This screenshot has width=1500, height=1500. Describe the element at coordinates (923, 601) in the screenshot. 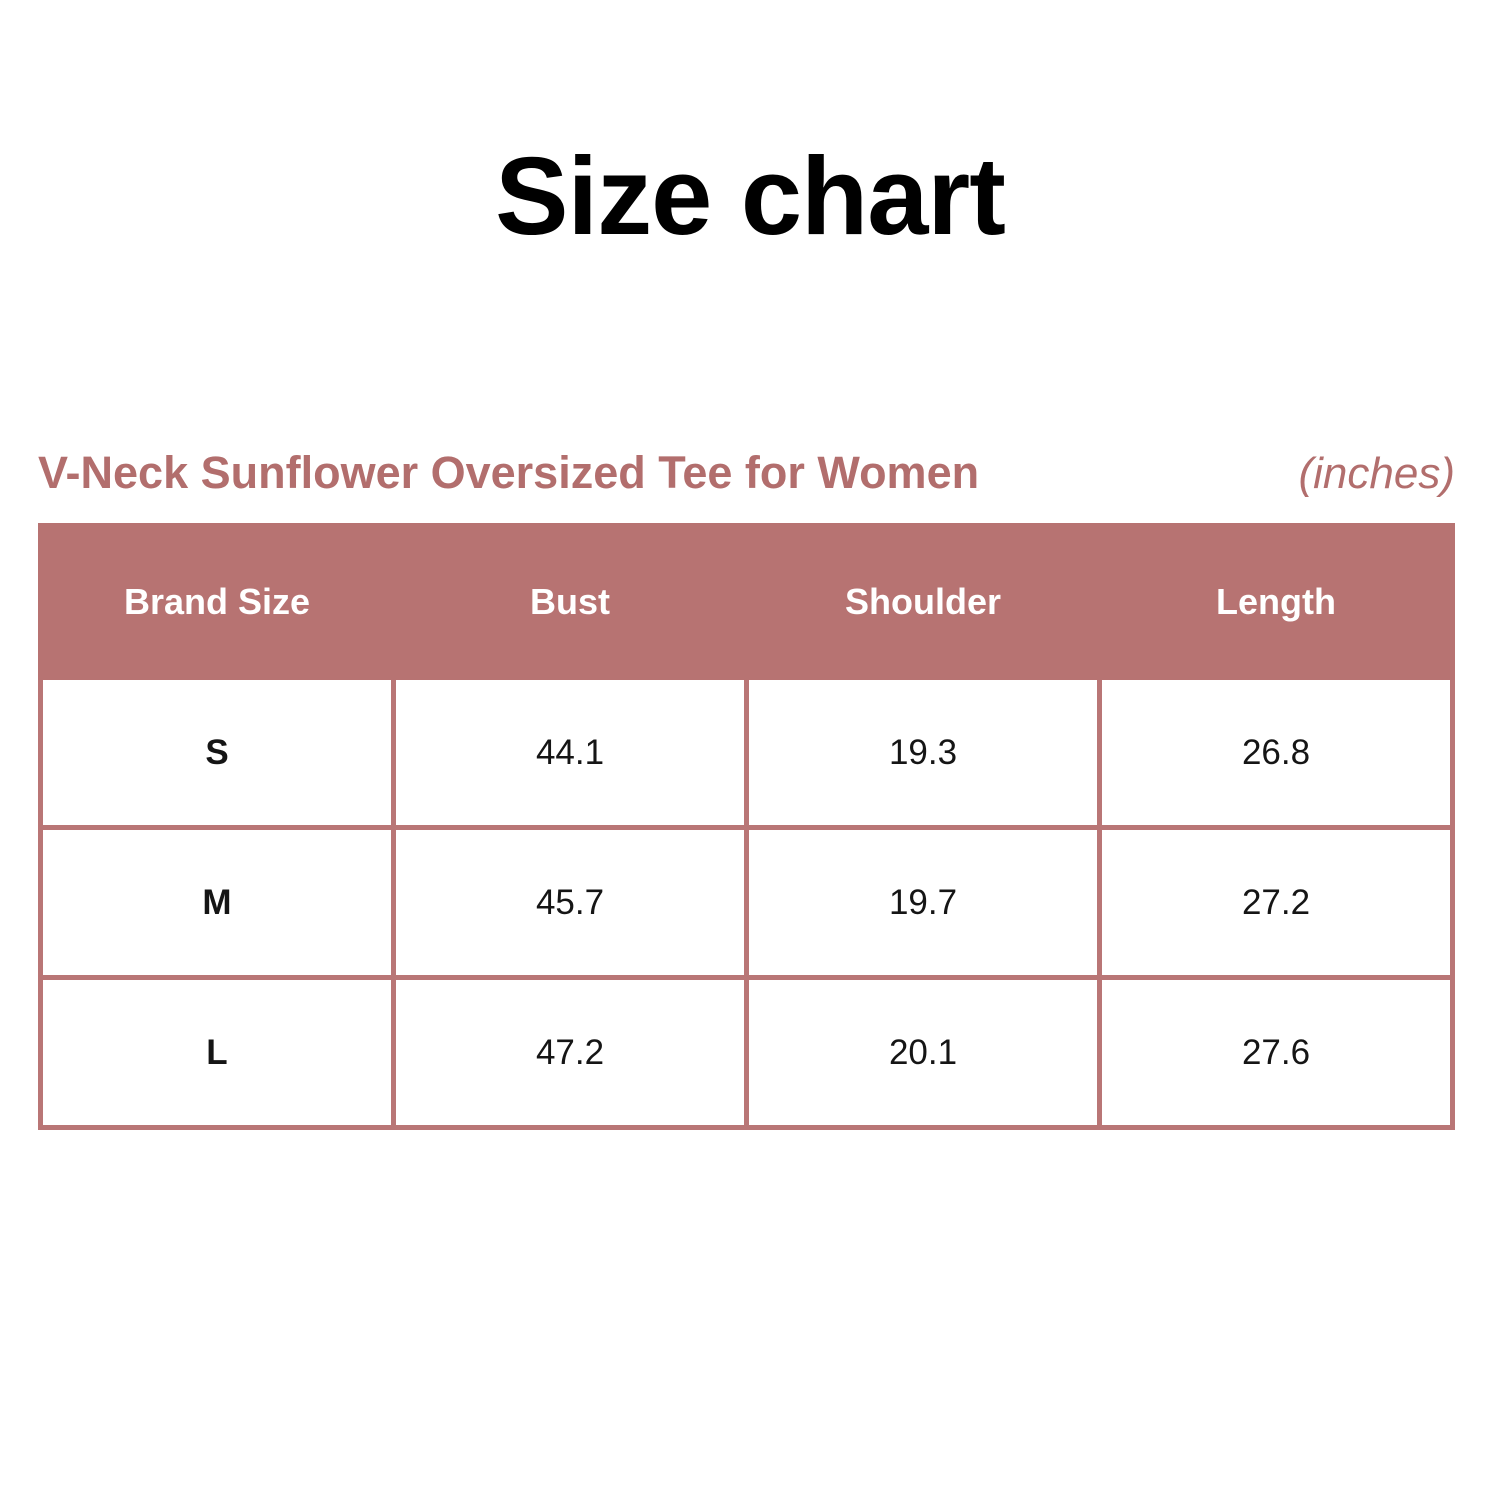

I see `column-header-shoulder: Shoulder` at that location.